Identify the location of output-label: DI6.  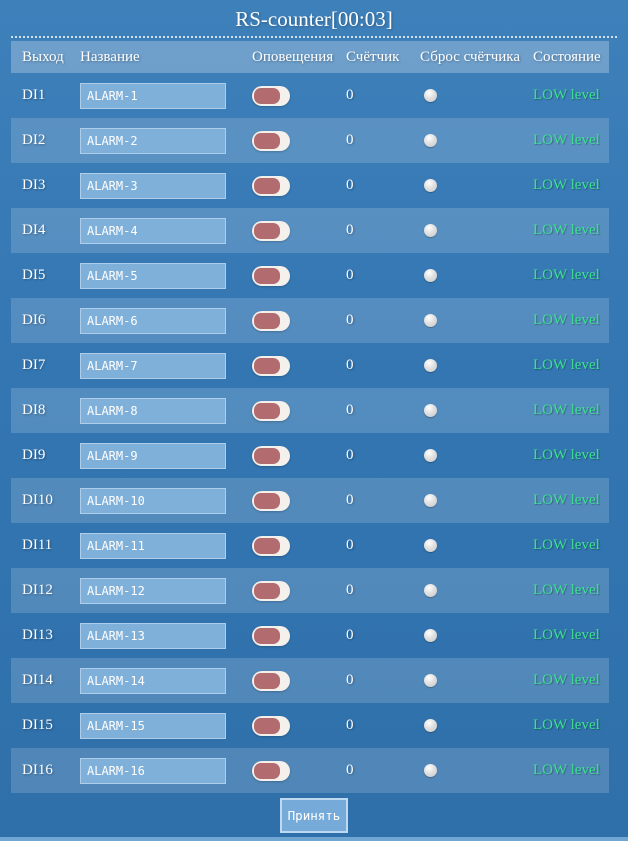
(34, 320).